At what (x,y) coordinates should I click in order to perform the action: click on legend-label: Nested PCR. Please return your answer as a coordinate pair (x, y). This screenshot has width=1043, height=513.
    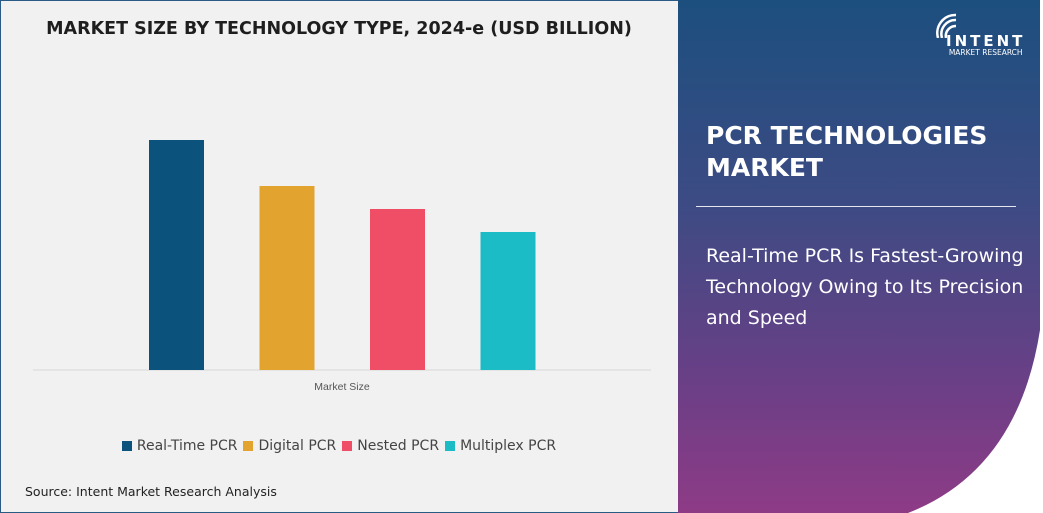
    Looking at the image, I should click on (398, 446).